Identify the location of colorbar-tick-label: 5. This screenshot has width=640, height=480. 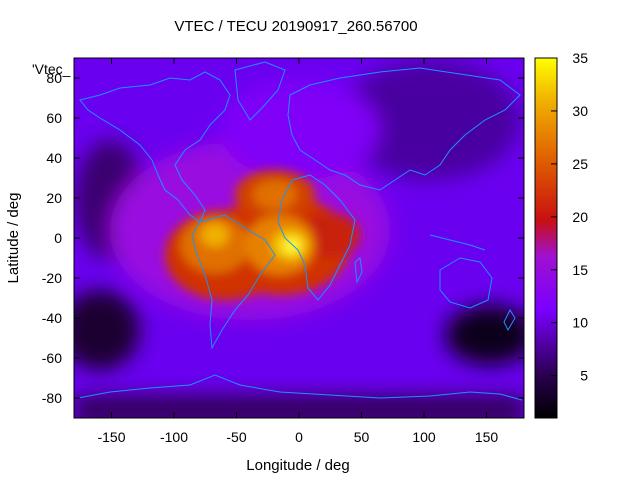
(584, 376).